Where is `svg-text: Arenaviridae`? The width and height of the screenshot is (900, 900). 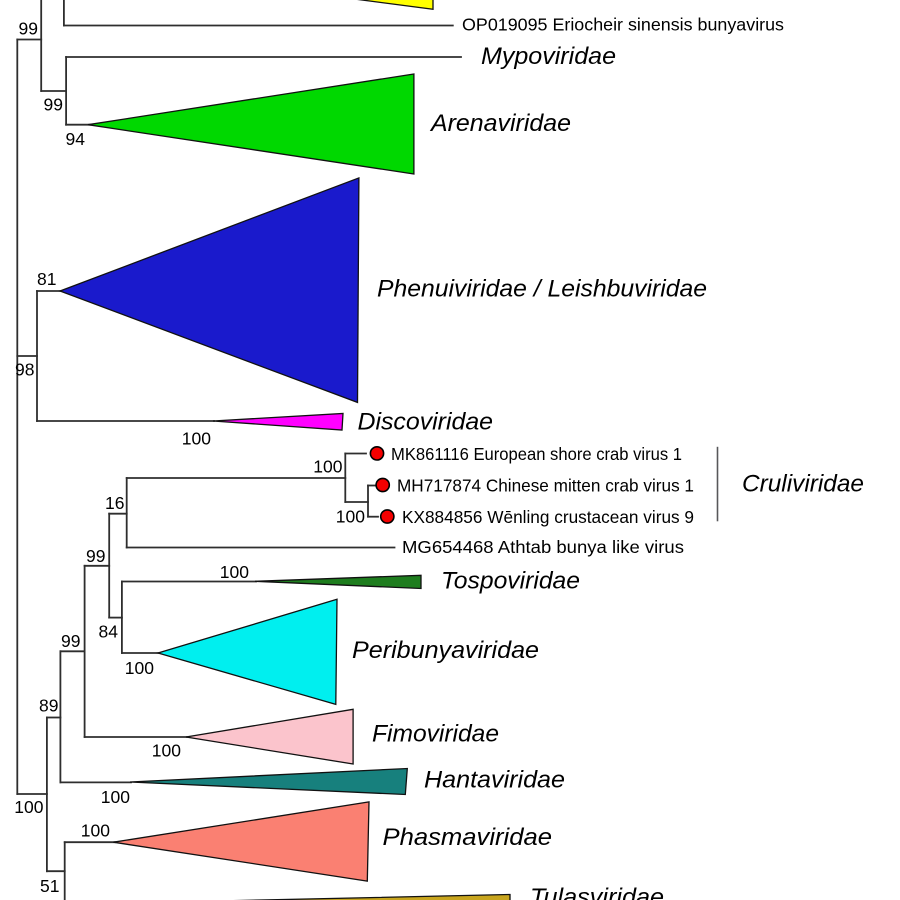 svg-text: Arenaviridae is located at coordinates (500, 123).